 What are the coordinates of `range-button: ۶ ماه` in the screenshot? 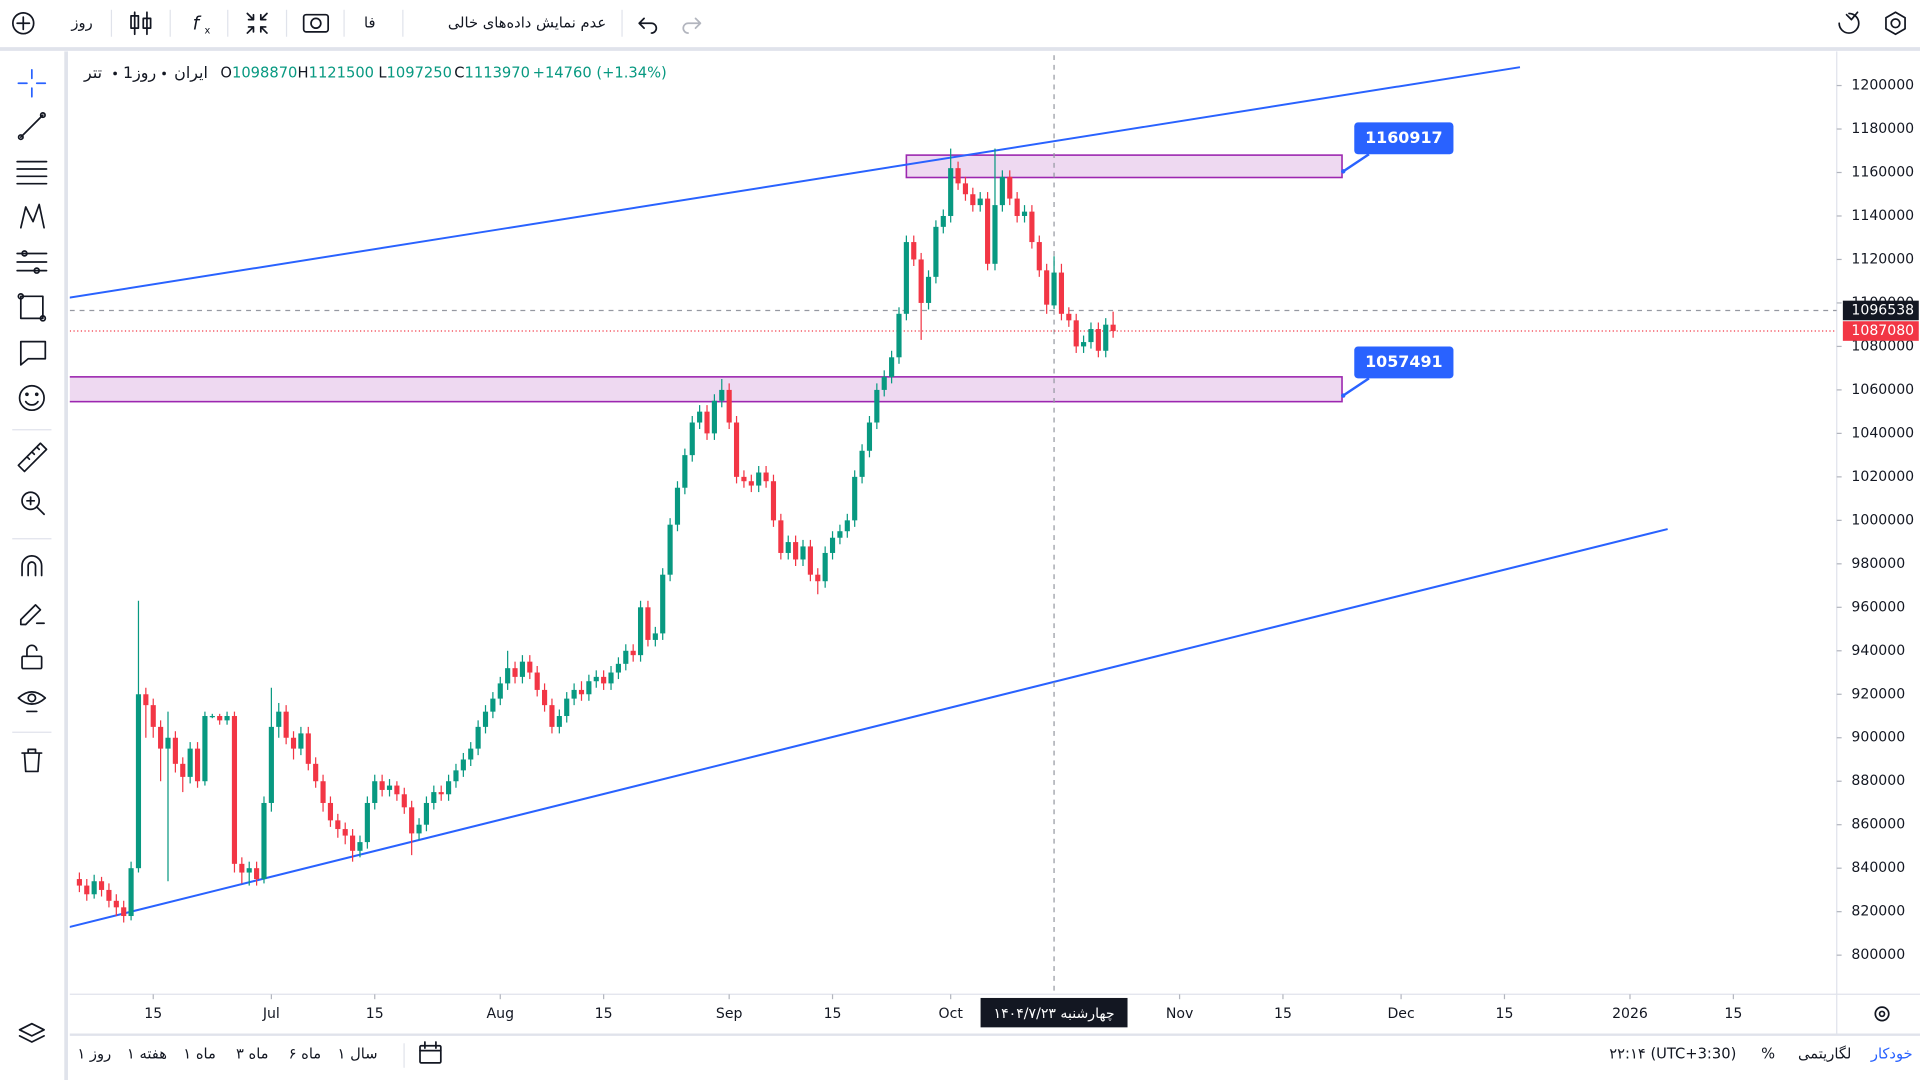 It's located at (305, 1053).